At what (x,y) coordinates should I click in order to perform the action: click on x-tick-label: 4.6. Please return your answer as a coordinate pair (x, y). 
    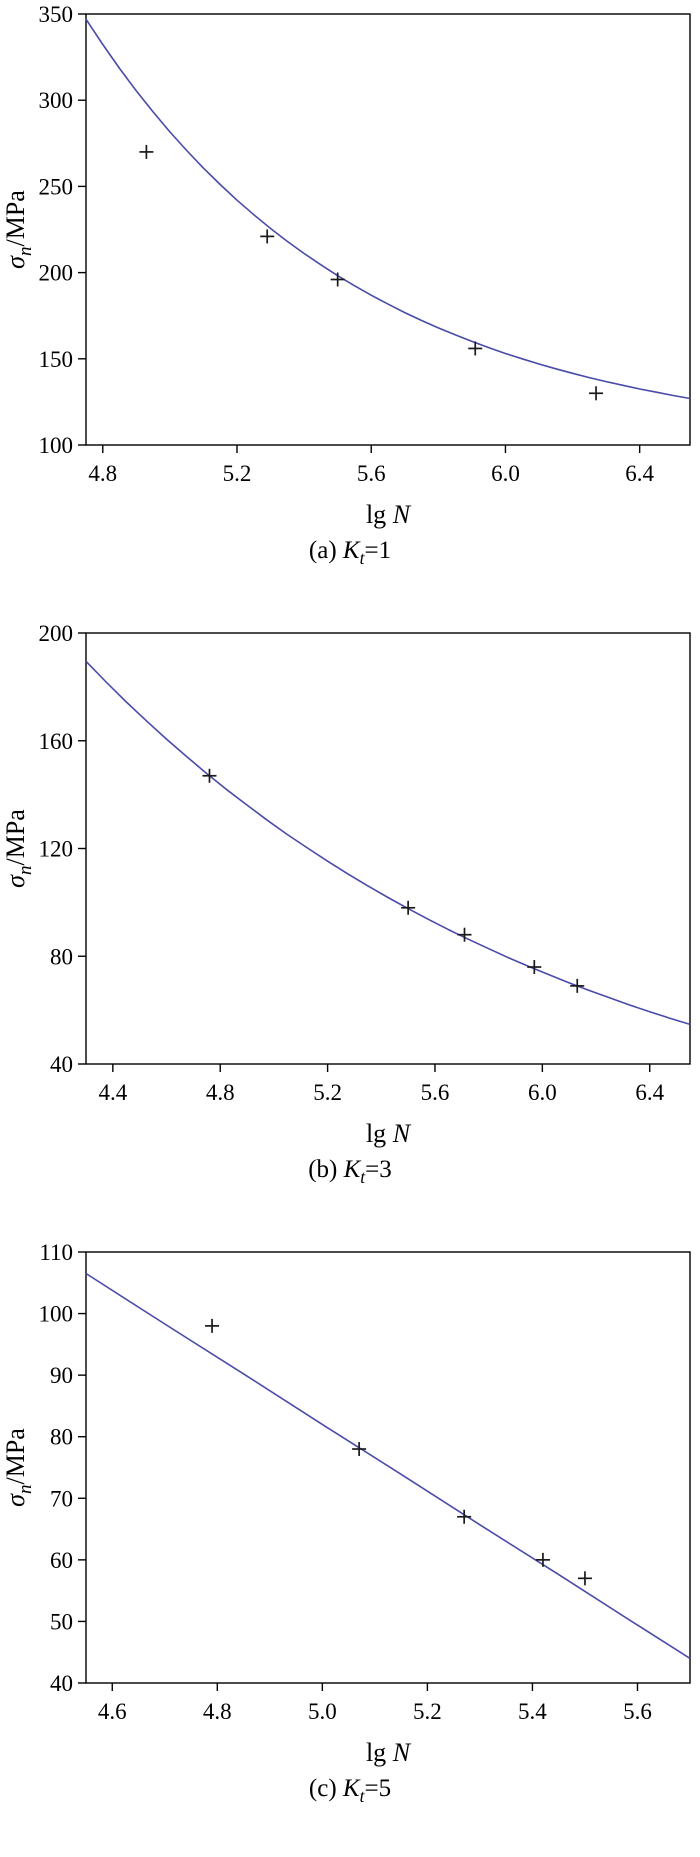
    Looking at the image, I should click on (112, 1711).